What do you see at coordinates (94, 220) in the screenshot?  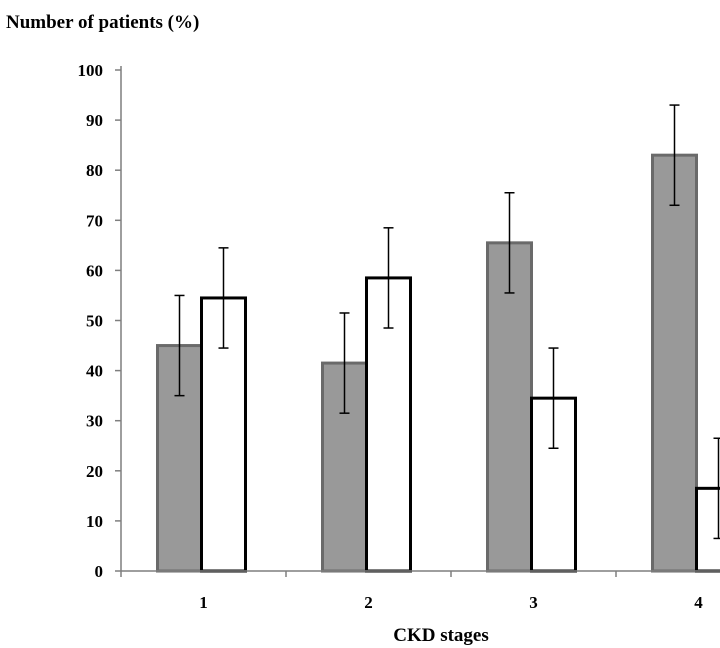 I see `y-tick-label: 70` at bounding box center [94, 220].